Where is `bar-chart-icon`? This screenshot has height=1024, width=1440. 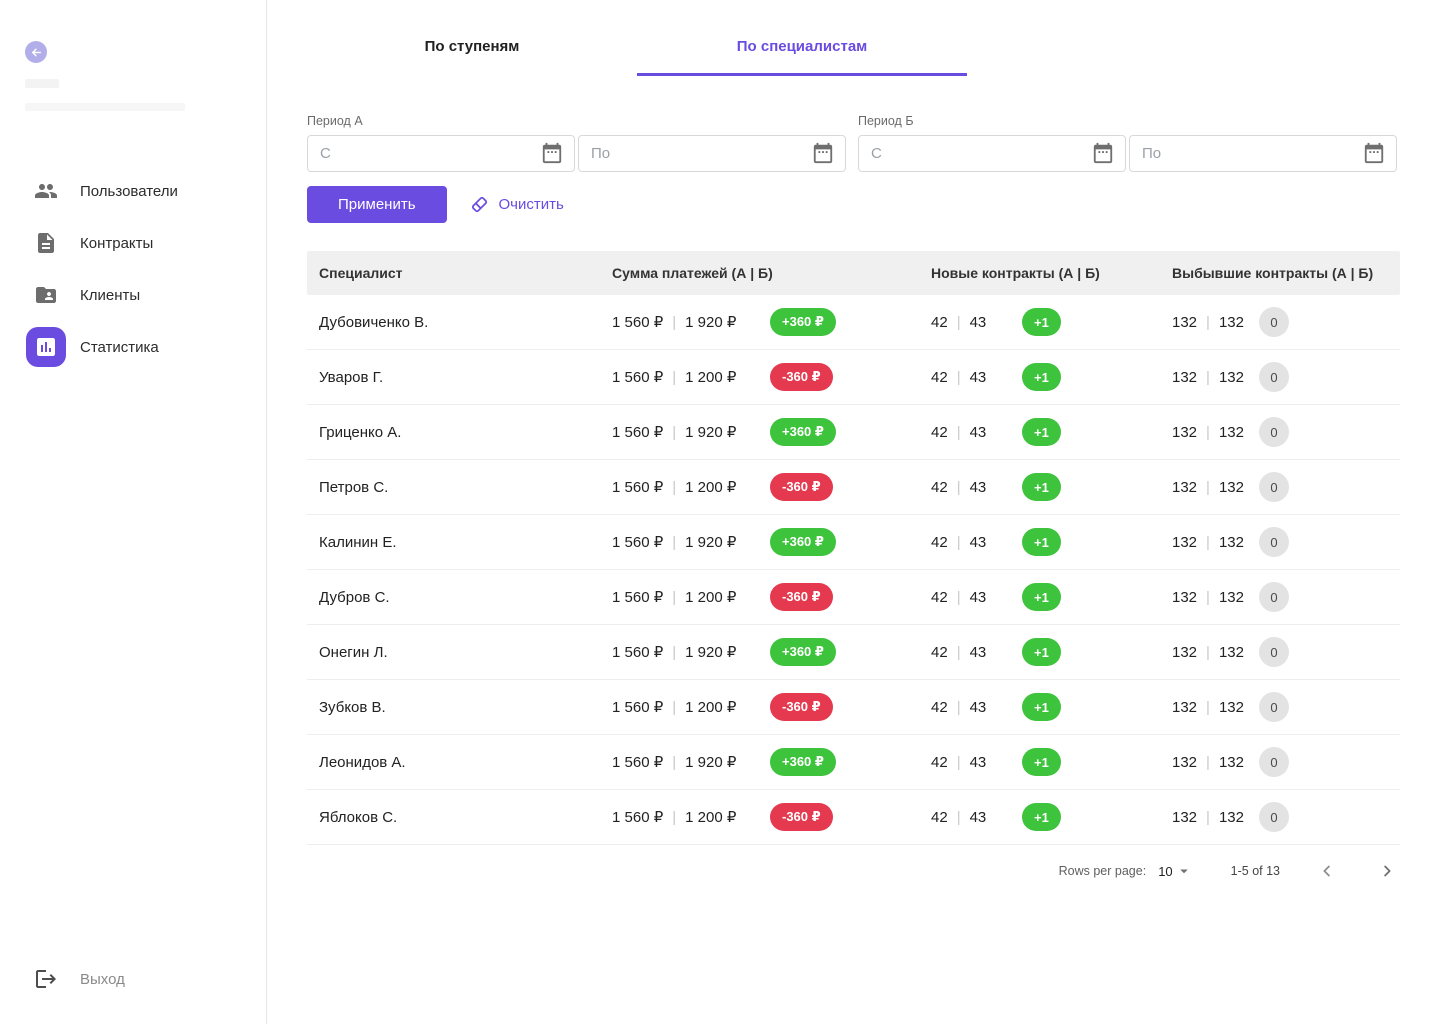
bar-chart-icon is located at coordinates (46, 347).